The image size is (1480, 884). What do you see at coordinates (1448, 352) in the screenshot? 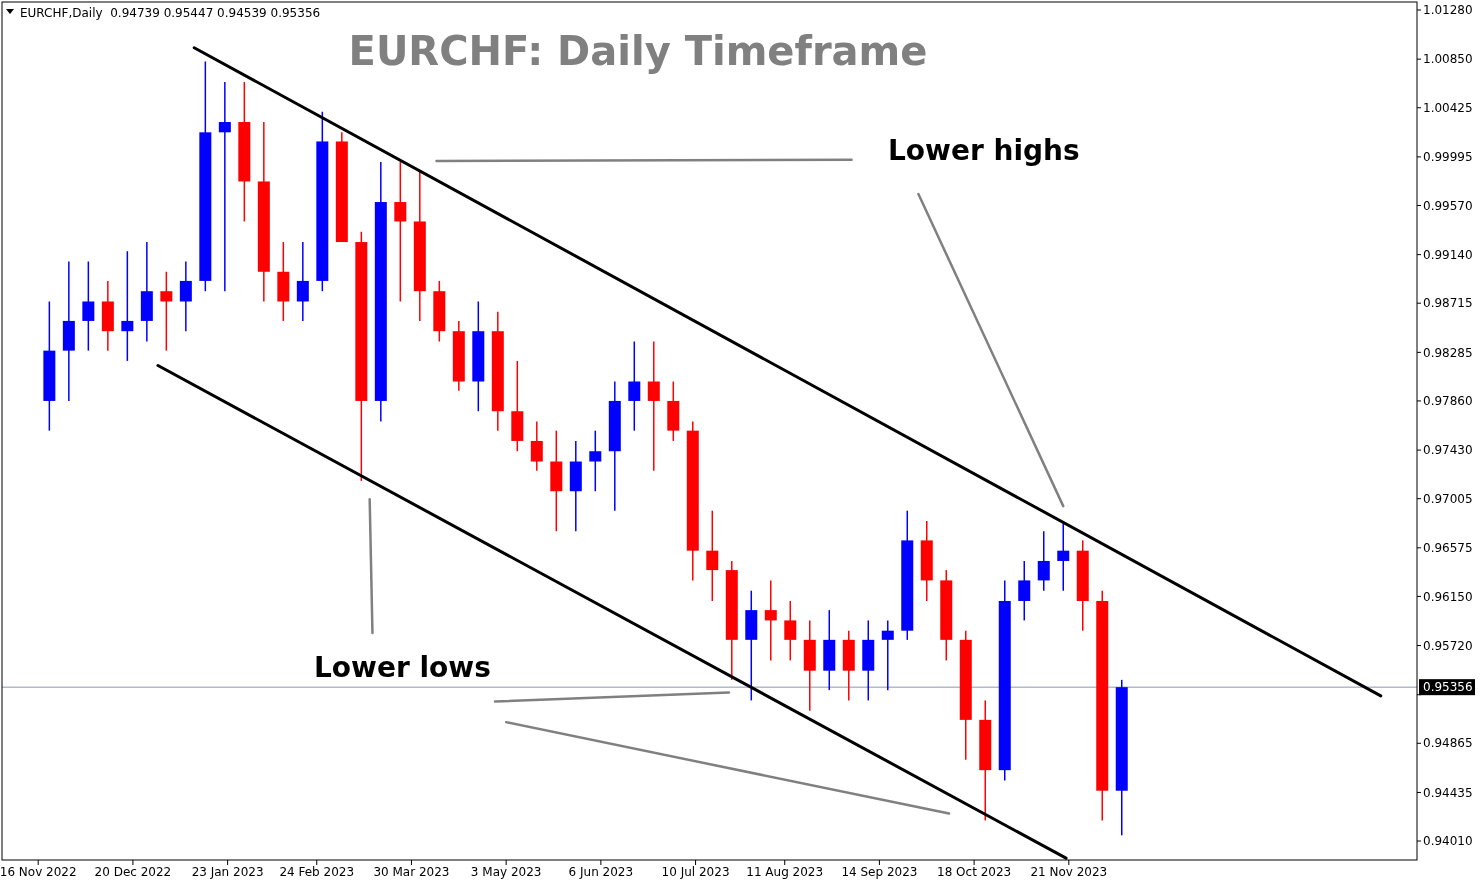
I see `y-tick-label: 0.98285` at bounding box center [1448, 352].